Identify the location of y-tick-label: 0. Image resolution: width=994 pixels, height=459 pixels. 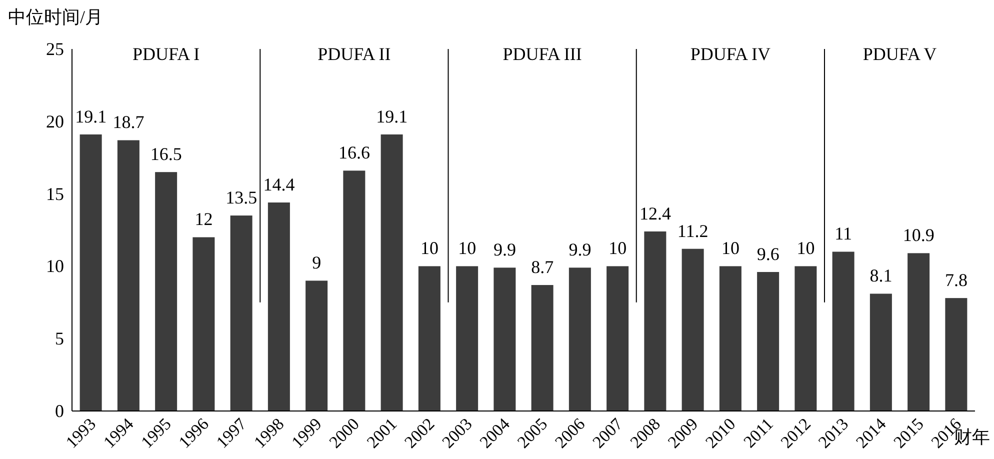
(59, 411).